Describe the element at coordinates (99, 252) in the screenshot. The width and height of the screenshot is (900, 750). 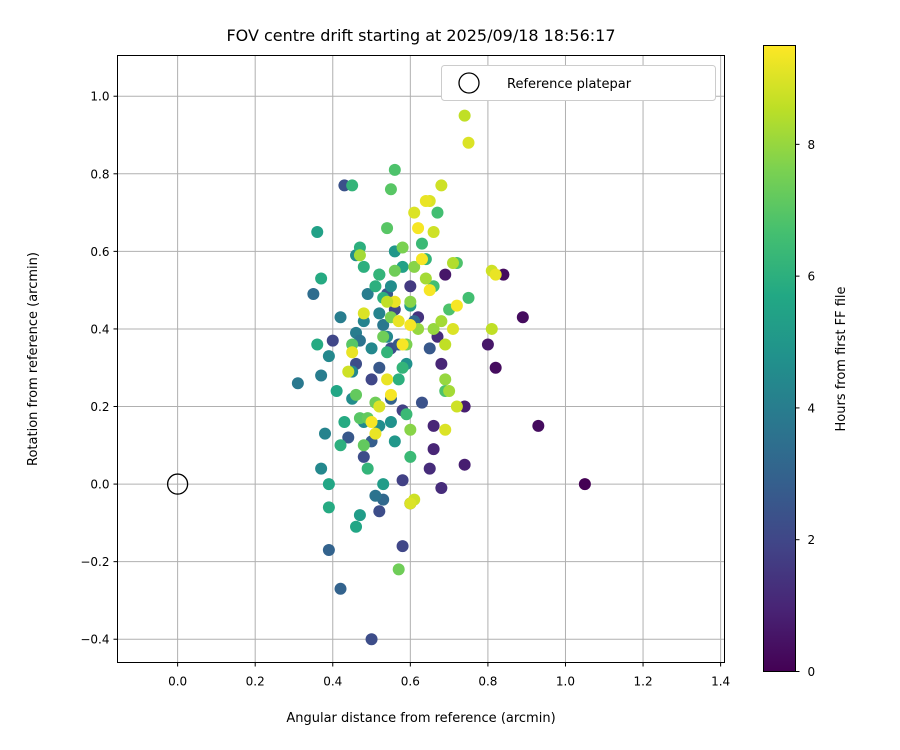
I see `y-tick-label: 0.6` at that location.